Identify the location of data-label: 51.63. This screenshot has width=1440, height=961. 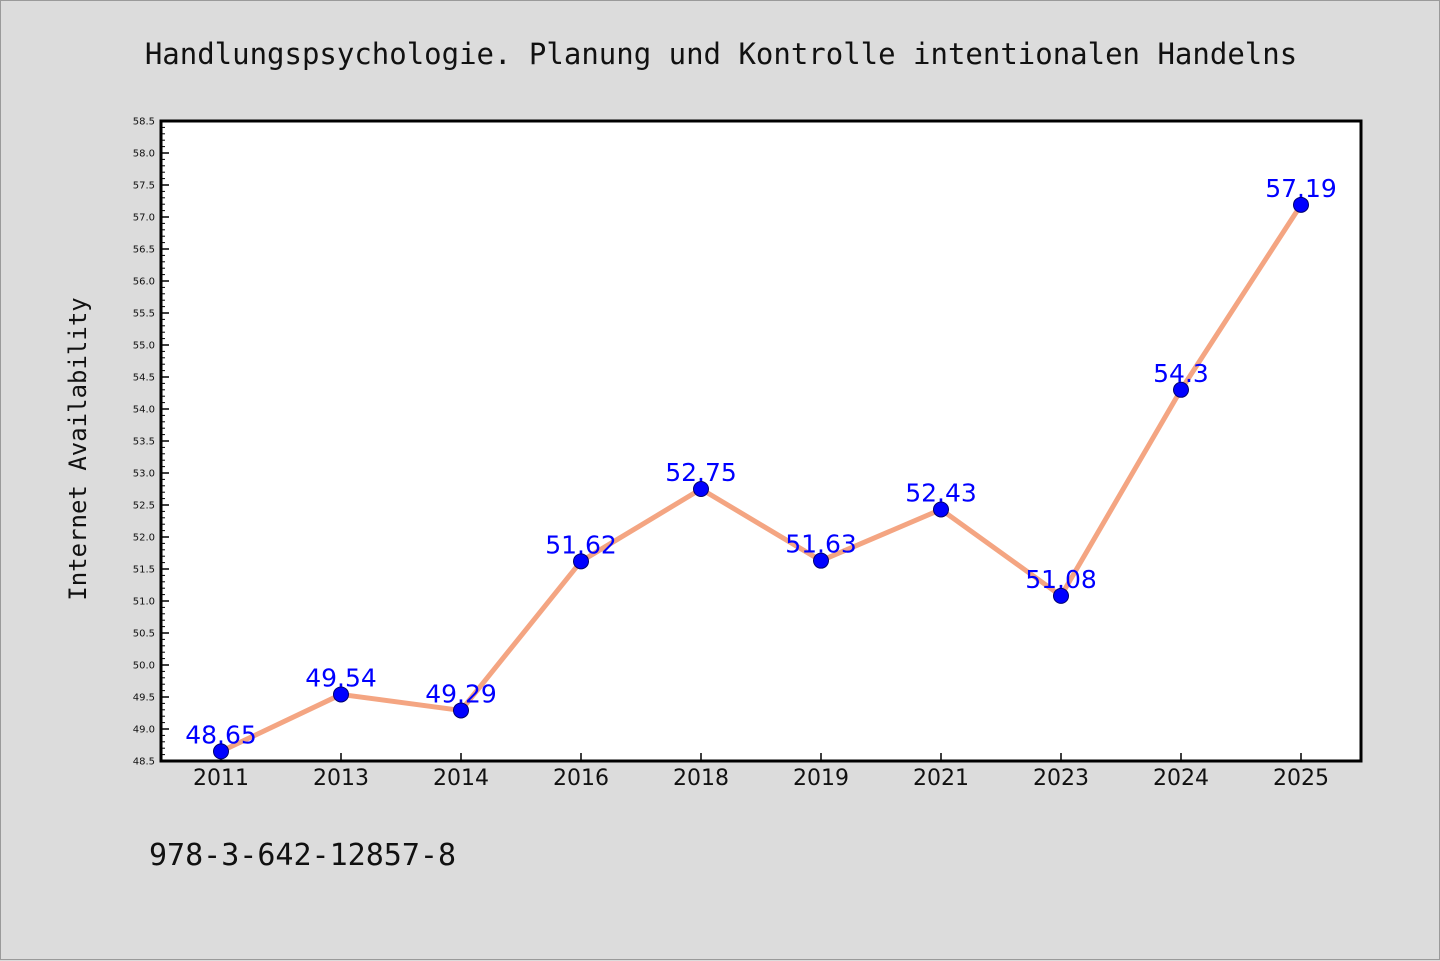
(821, 544).